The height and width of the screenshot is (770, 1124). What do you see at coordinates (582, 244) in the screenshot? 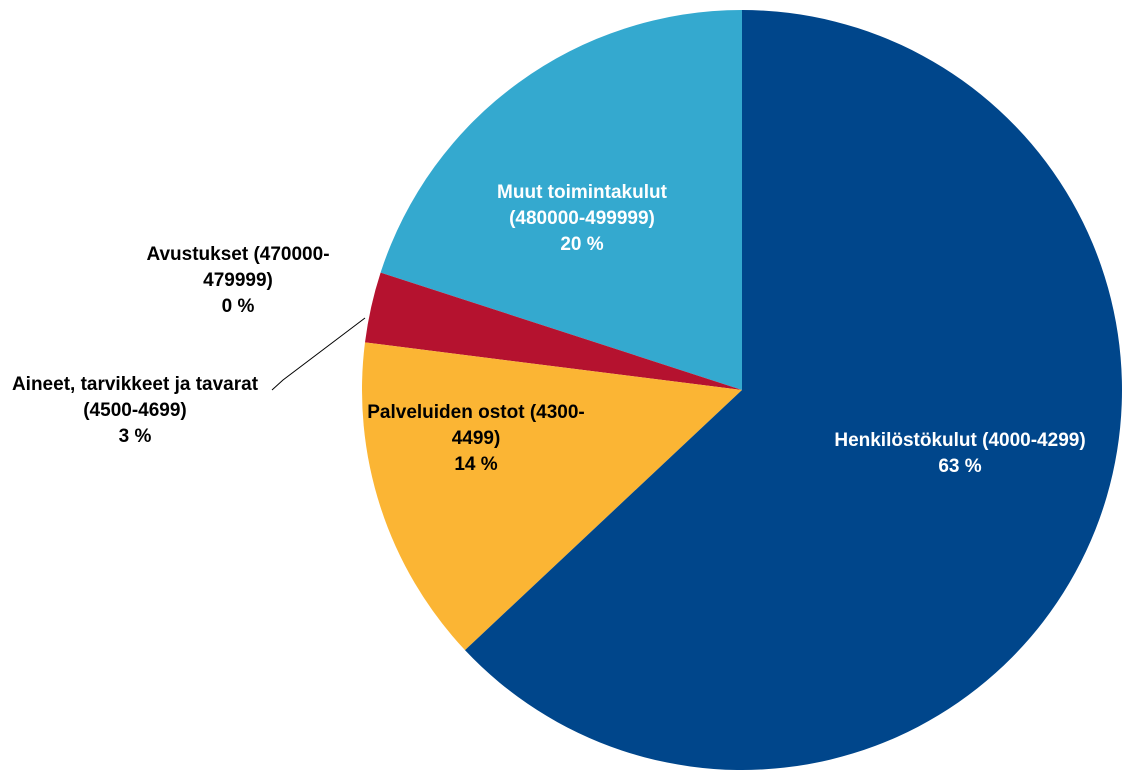
I see `value-label: 20 %` at bounding box center [582, 244].